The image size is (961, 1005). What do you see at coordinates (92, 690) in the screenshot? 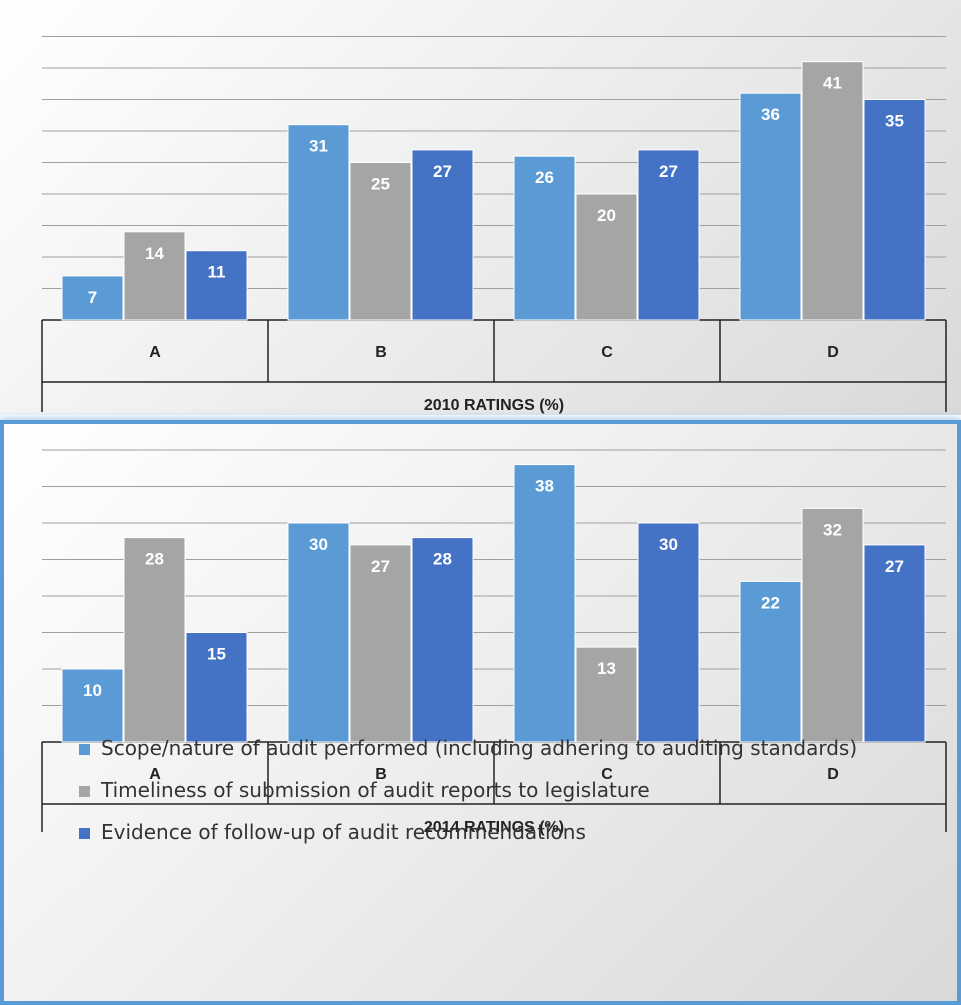
I see `data-label: 10` at bounding box center [92, 690].